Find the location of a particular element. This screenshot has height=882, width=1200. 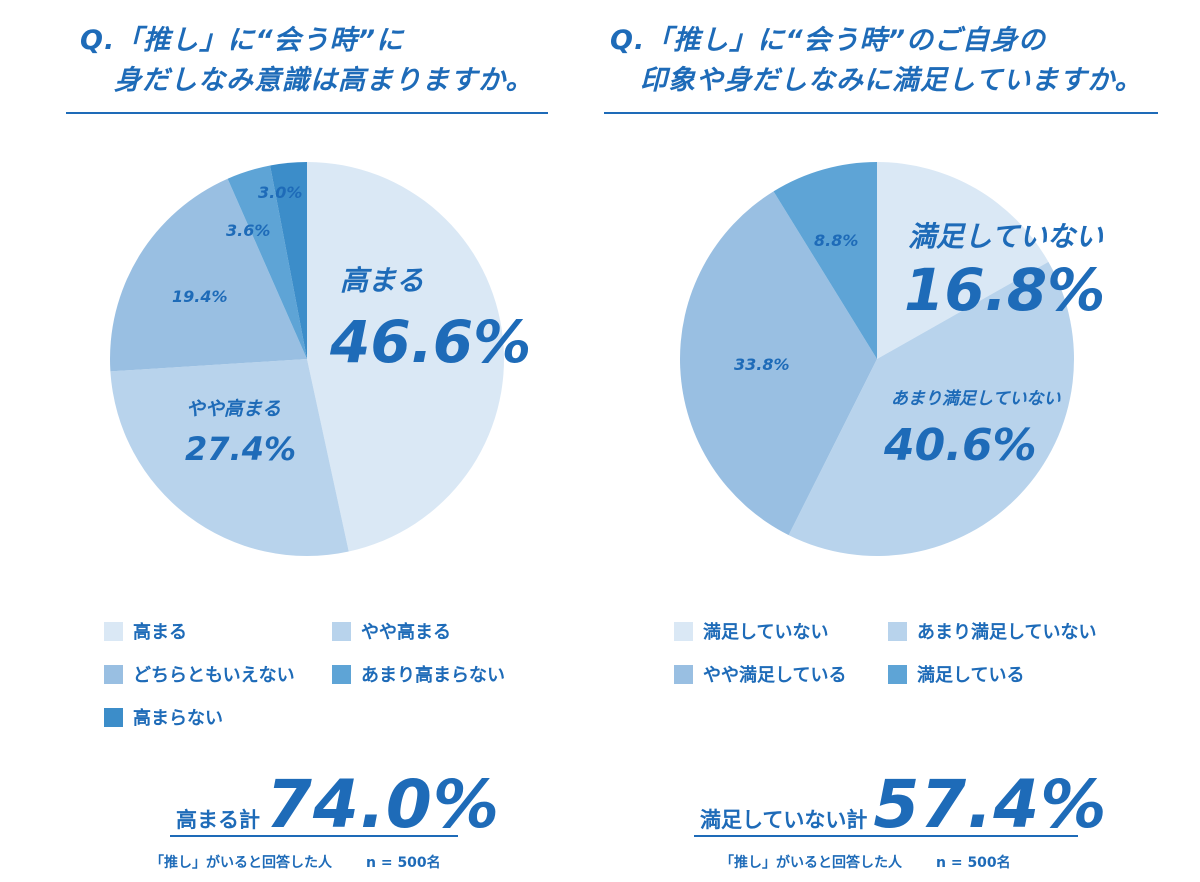

legend-item-manzoku: 満足している is located at coordinates (956, 674).